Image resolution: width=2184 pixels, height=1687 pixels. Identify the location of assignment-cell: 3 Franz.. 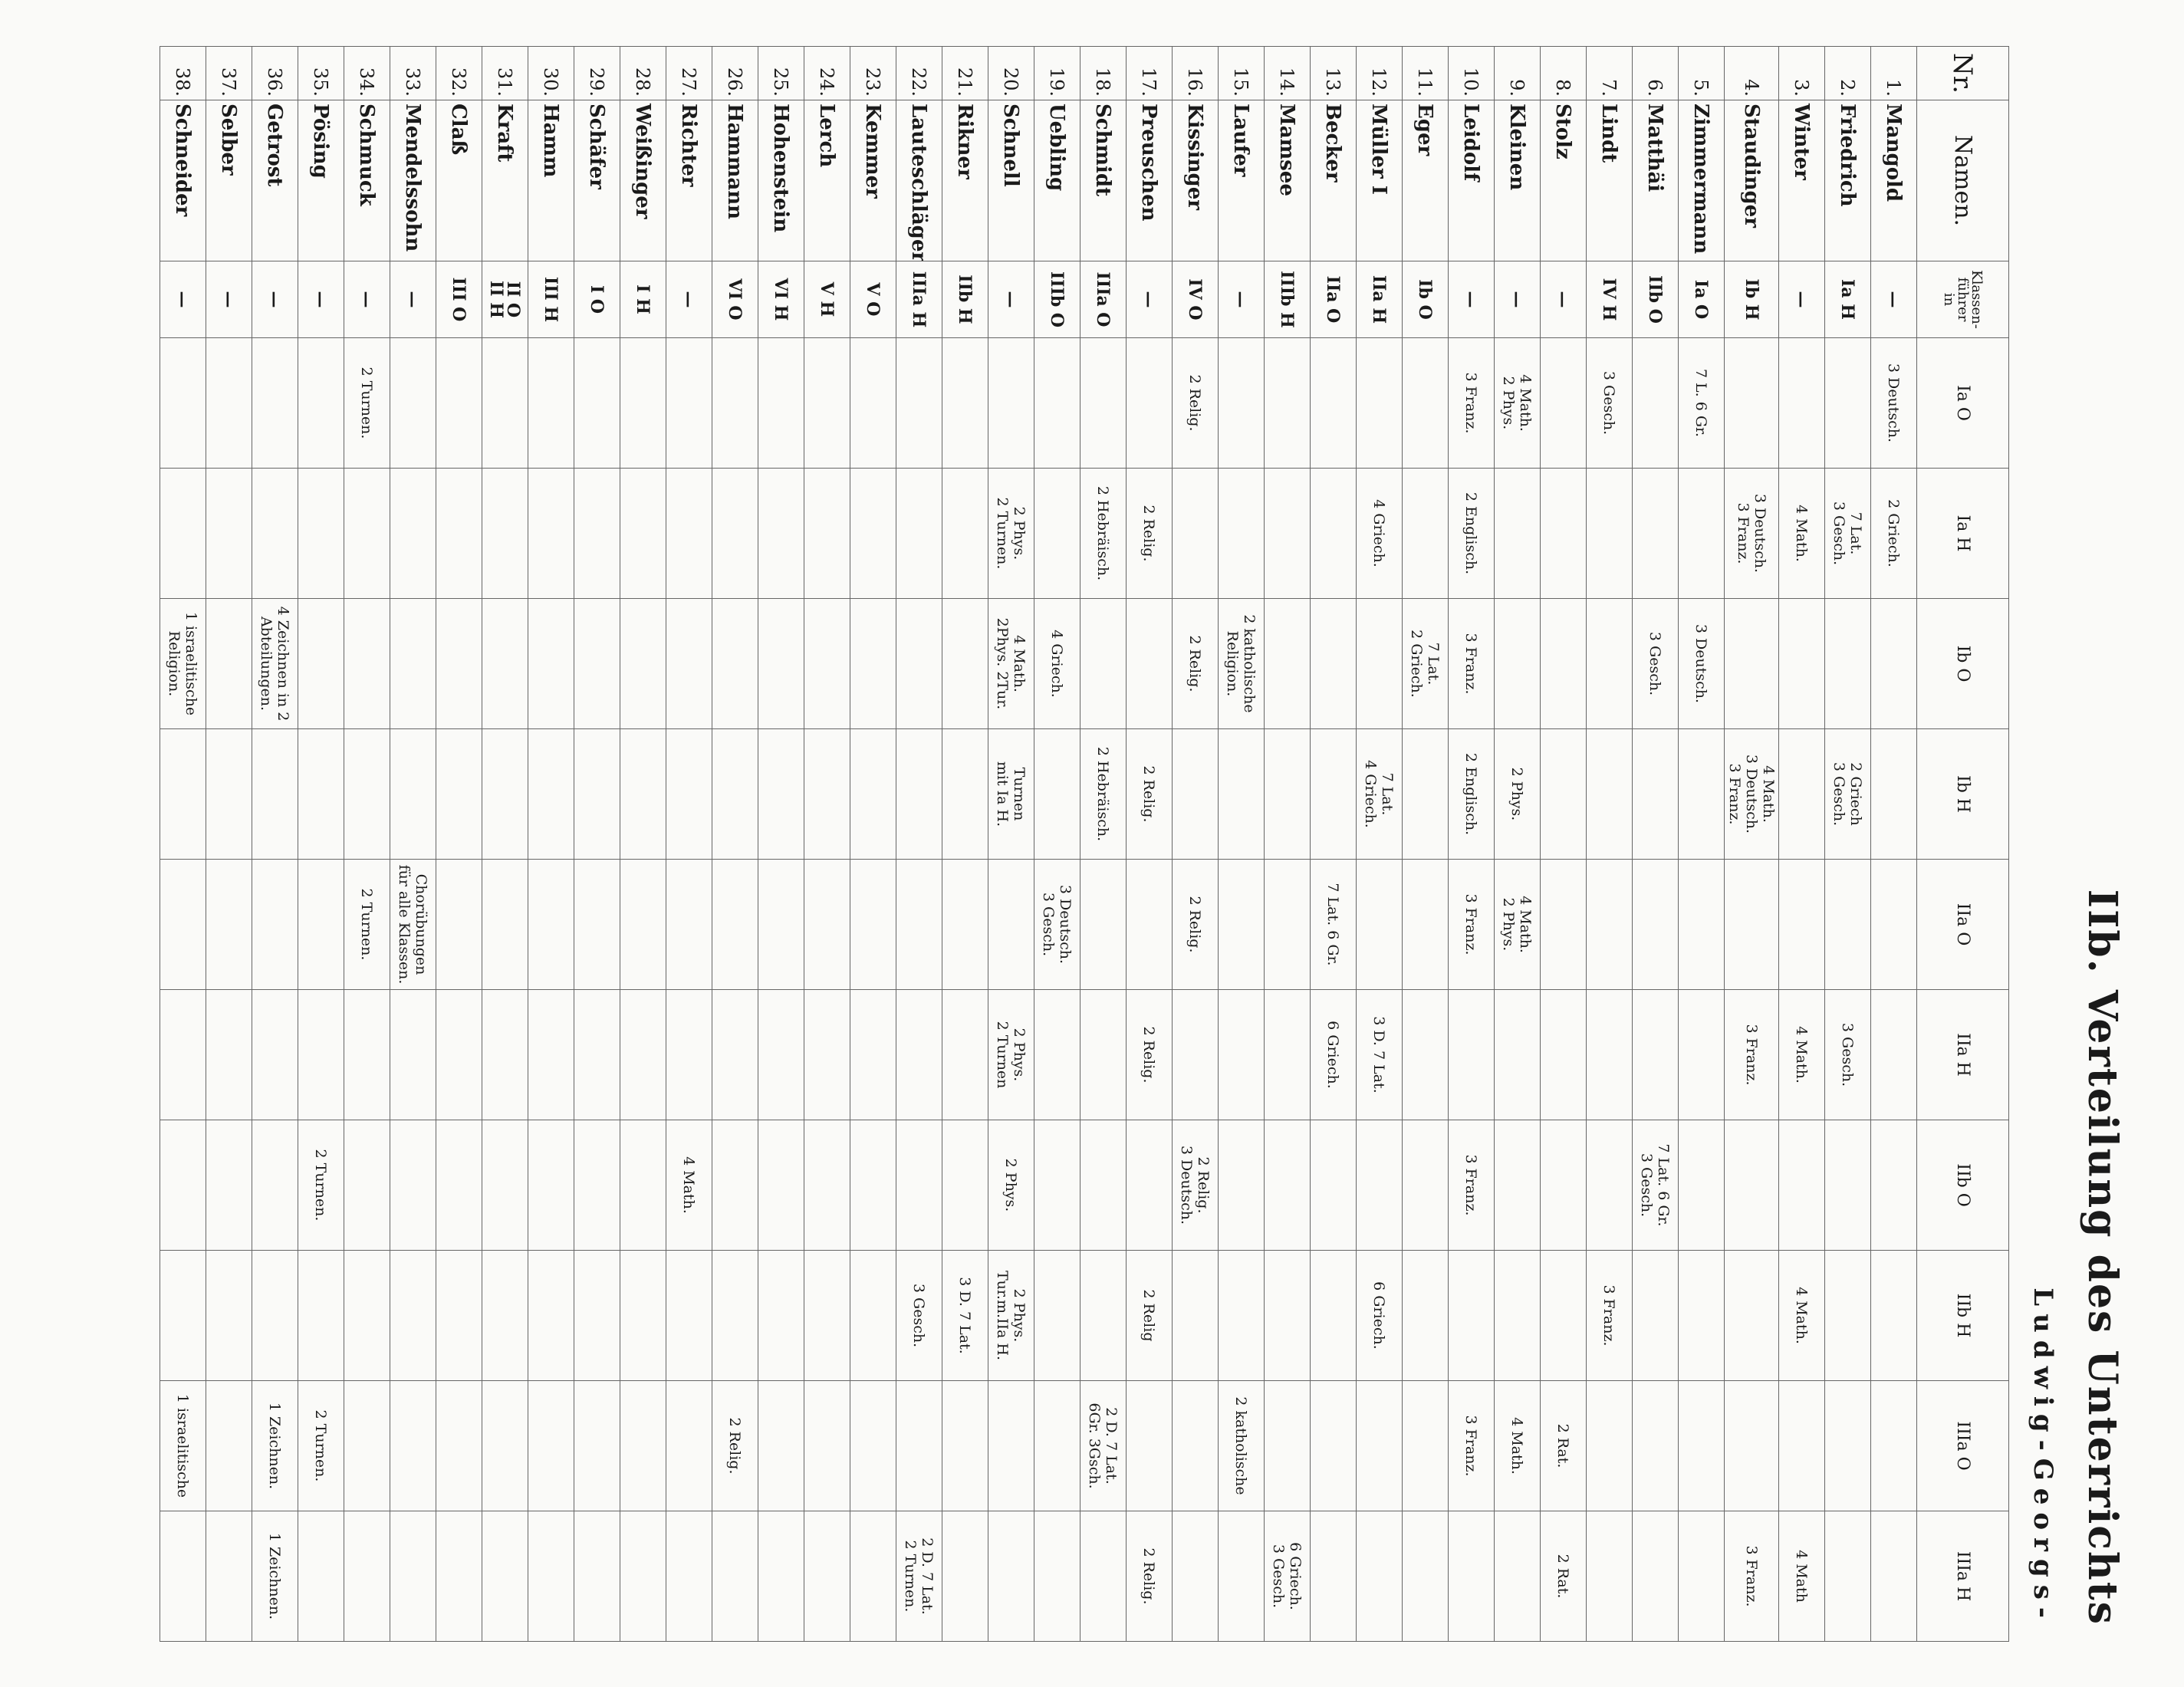
(1471, 403).